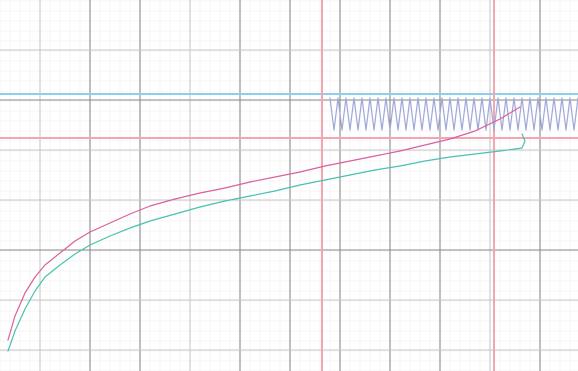 This screenshot has width=578, height=371. I want to click on oscillation-line, so click(453, 114).